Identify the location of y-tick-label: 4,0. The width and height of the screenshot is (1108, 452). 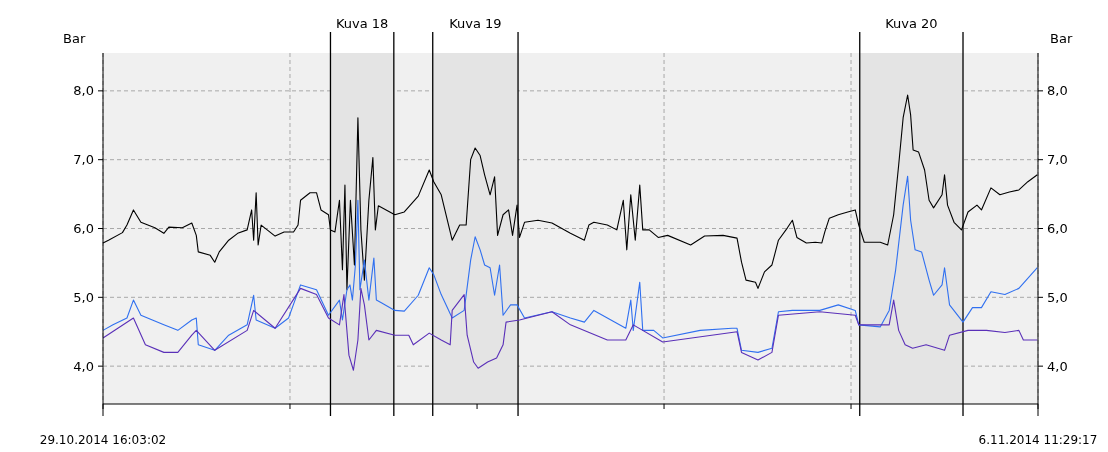
(83, 366).